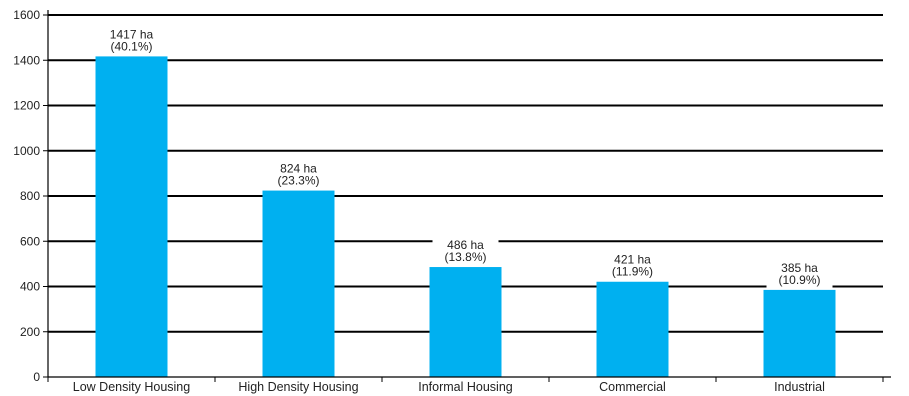 The height and width of the screenshot is (396, 909). I want to click on data-label: 824 ha, so click(298, 169).